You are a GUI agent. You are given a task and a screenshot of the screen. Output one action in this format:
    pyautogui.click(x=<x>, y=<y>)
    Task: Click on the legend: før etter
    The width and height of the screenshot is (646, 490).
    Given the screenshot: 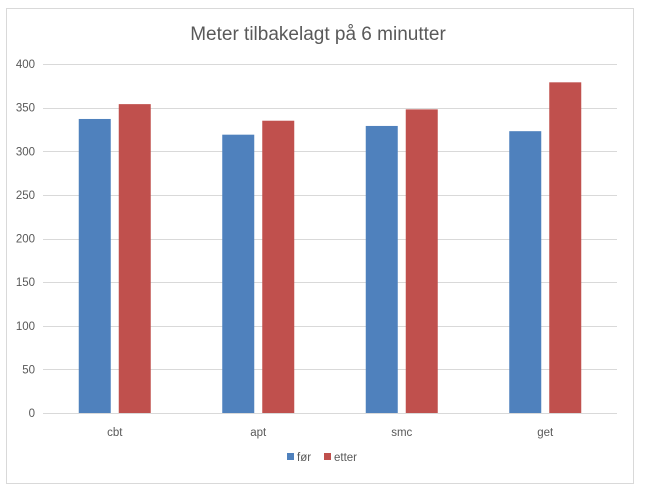 What is the action you would take?
    pyautogui.click(x=322, y=458)
    